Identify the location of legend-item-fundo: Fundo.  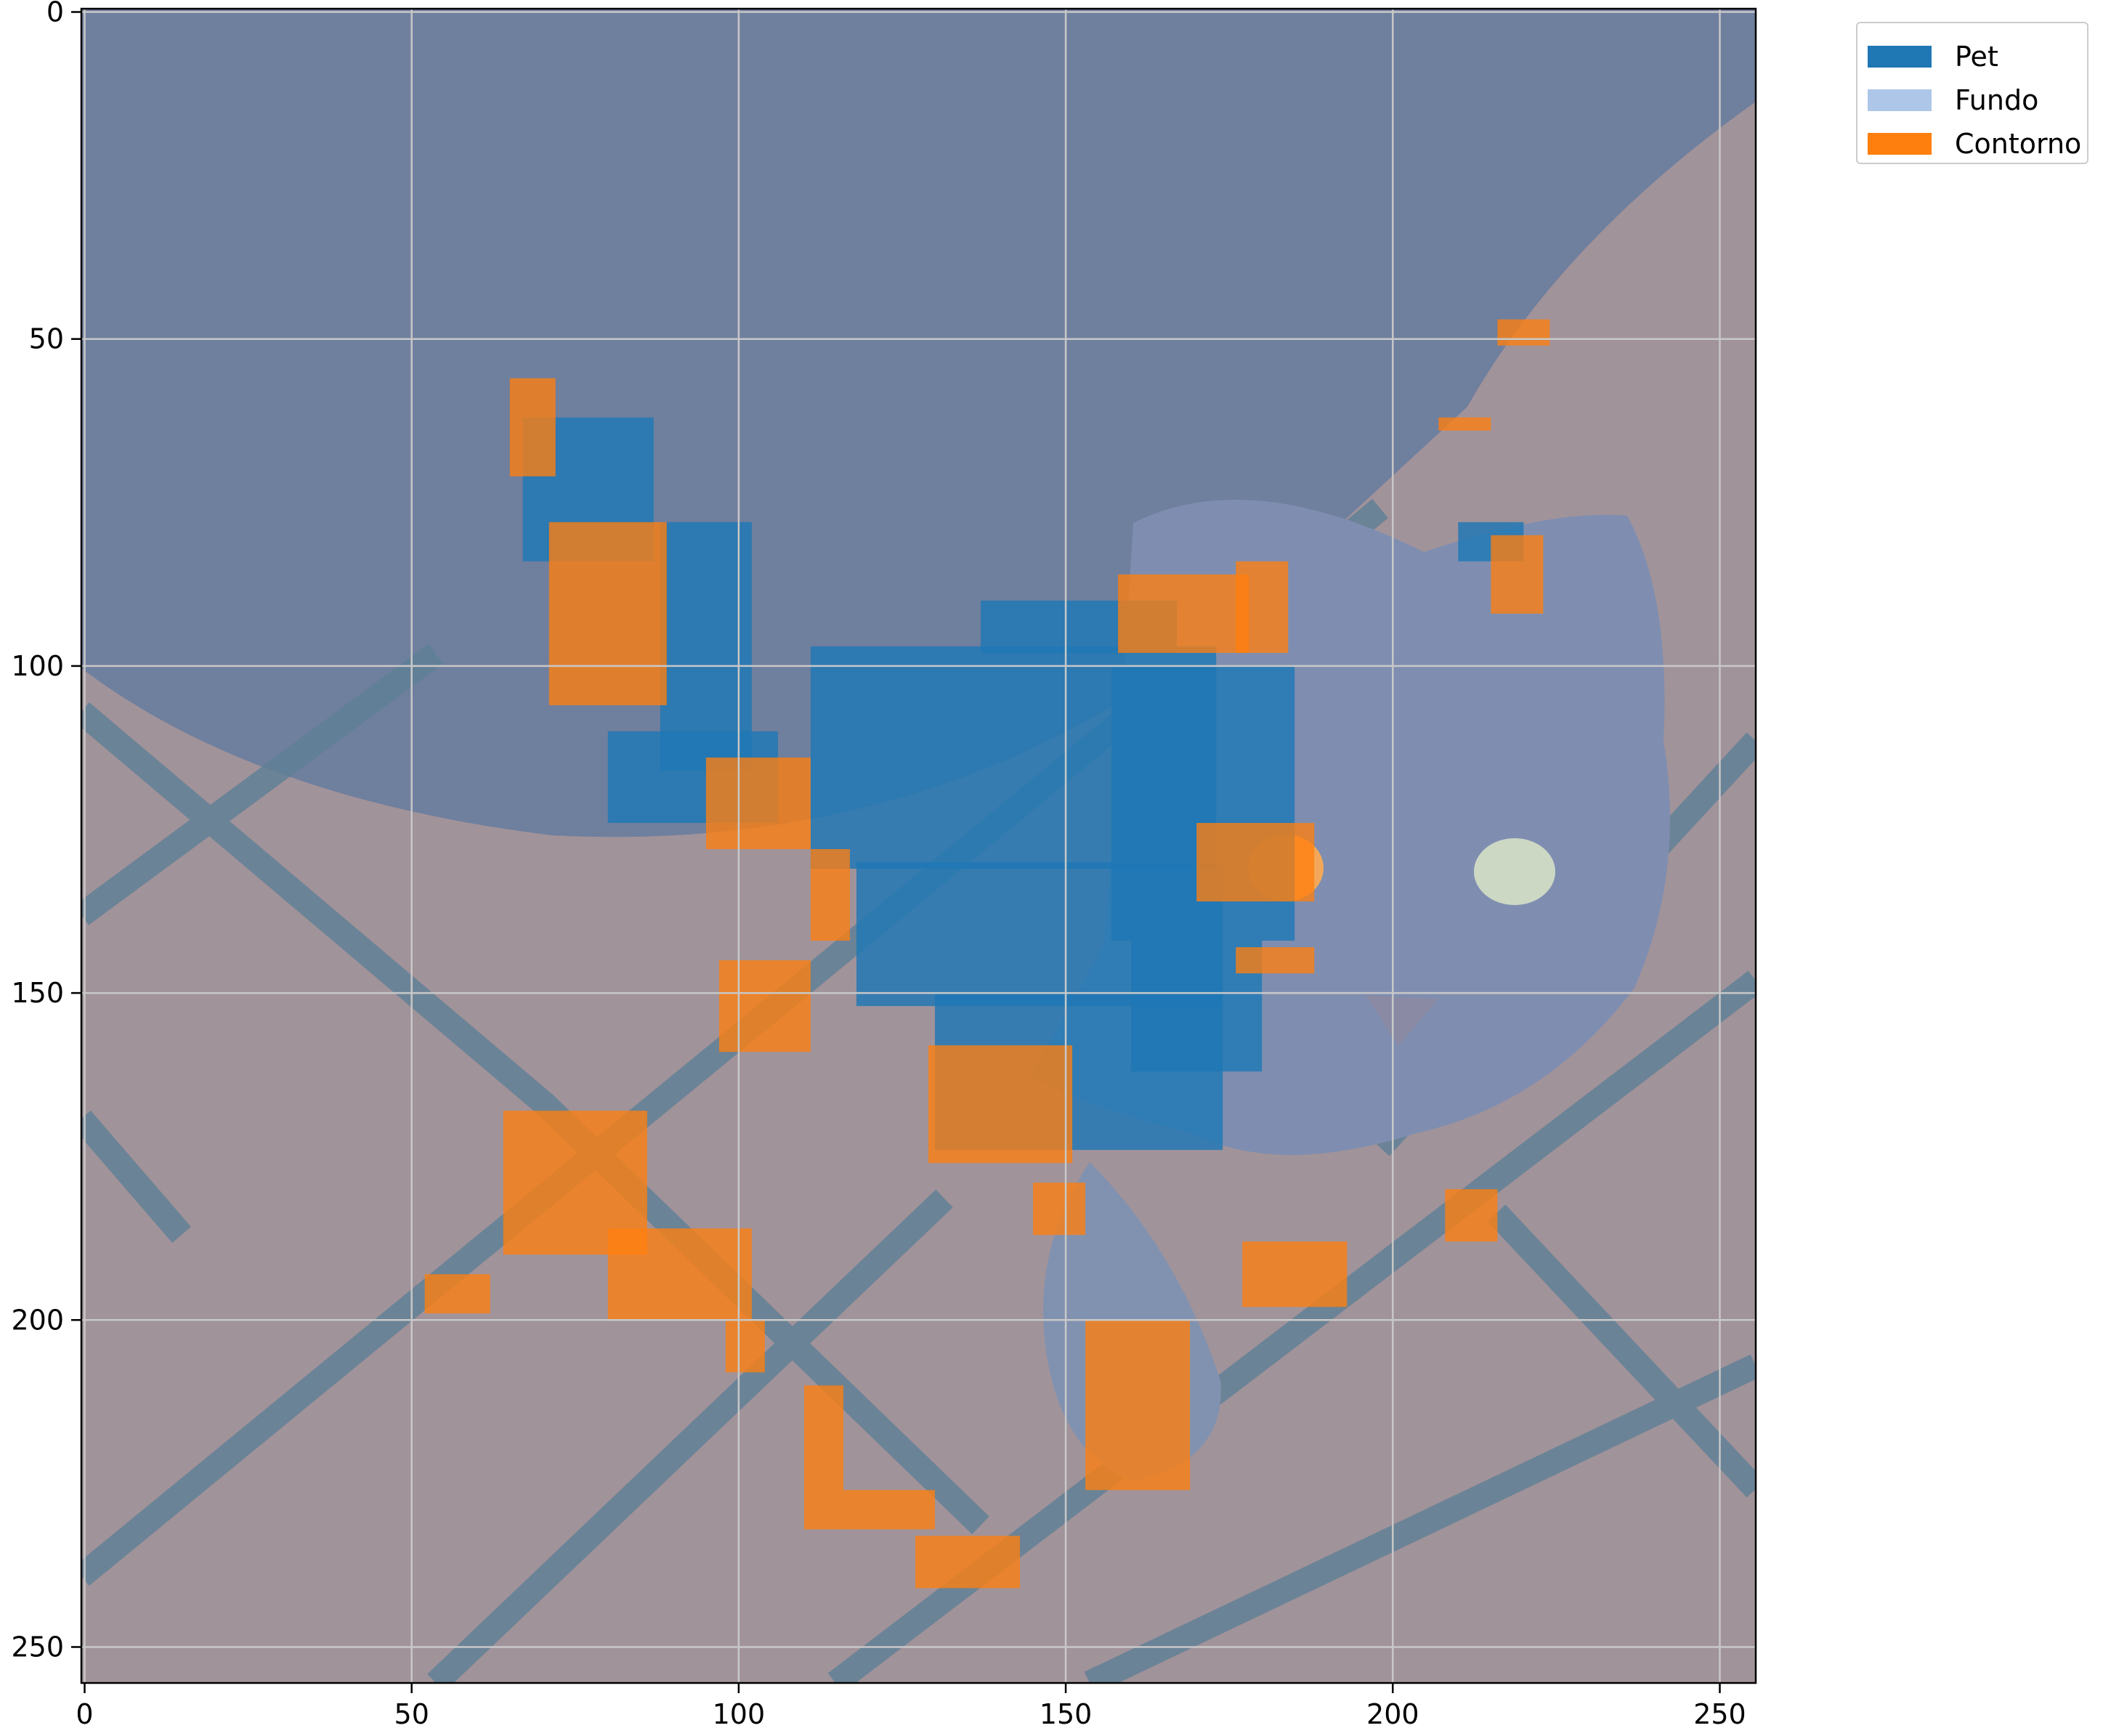
(1953, 100).